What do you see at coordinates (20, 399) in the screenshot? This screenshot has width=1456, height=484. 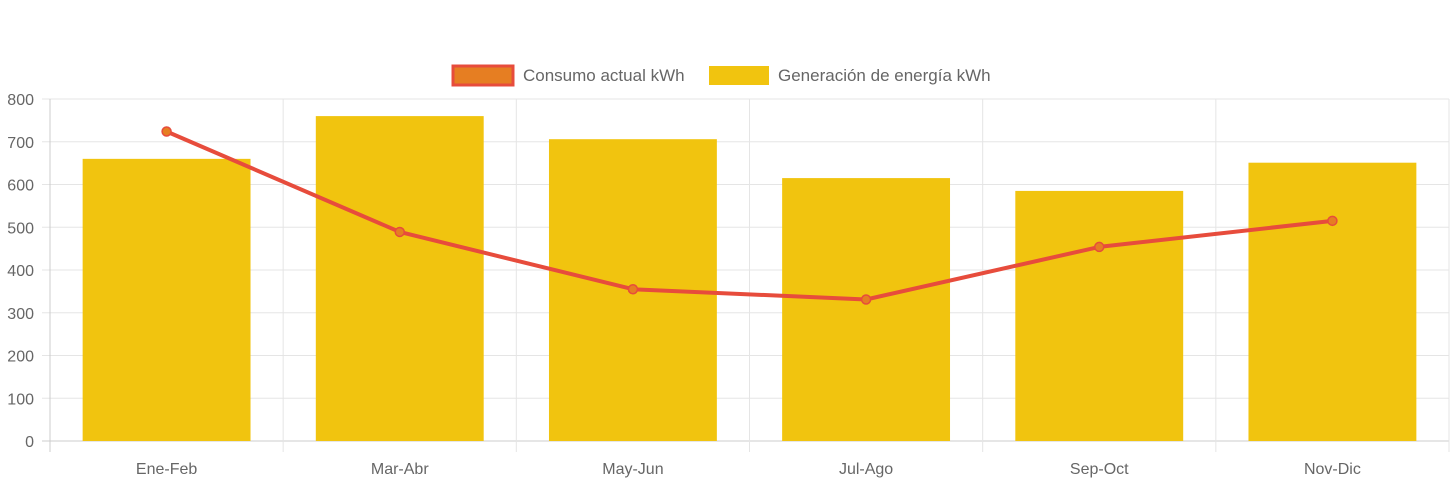 I see `y-tick-label: 100` at bounding box center [20, 399].